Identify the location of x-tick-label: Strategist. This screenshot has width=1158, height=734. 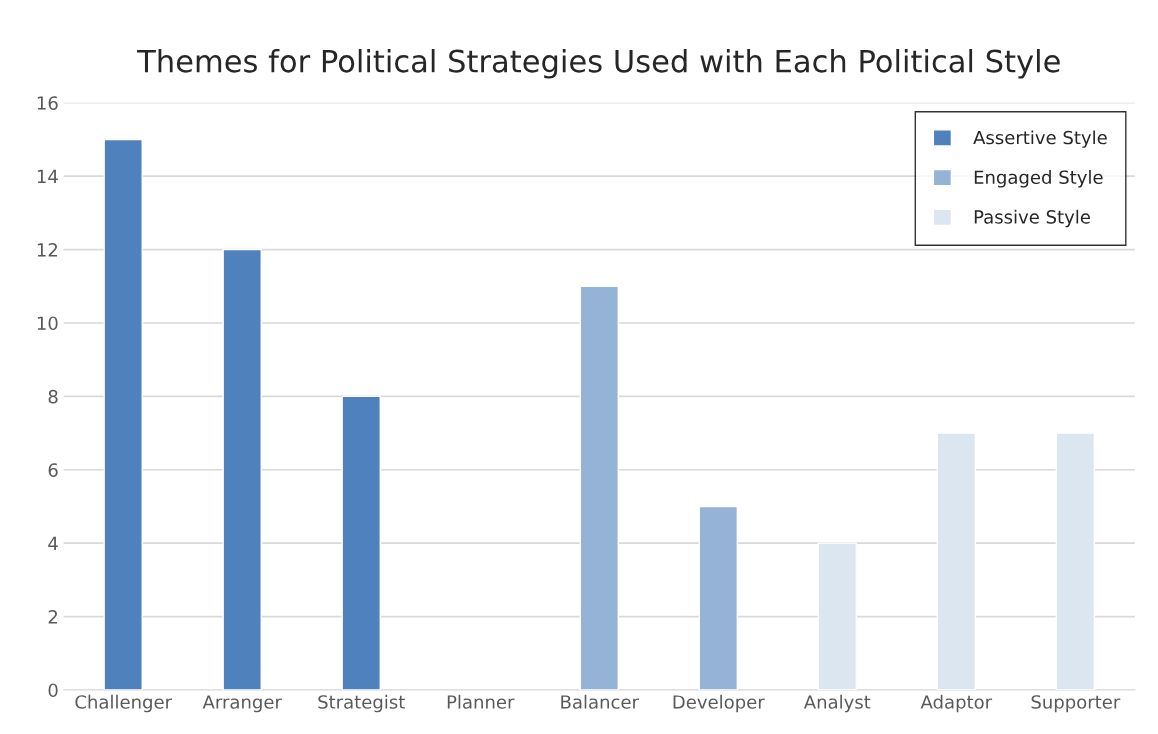
(361, 703).